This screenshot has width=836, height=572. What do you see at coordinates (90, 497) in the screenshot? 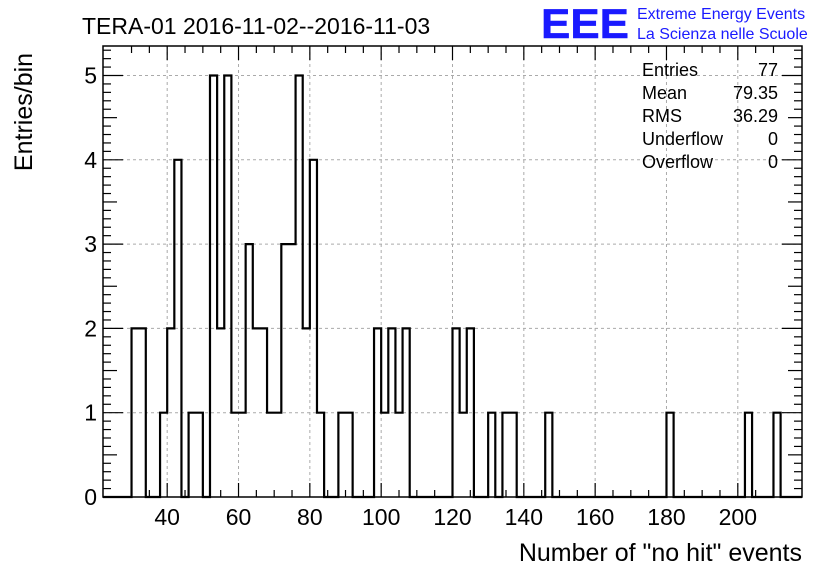
I see `y-tick-label: 0` at bounding box center [90, 497].